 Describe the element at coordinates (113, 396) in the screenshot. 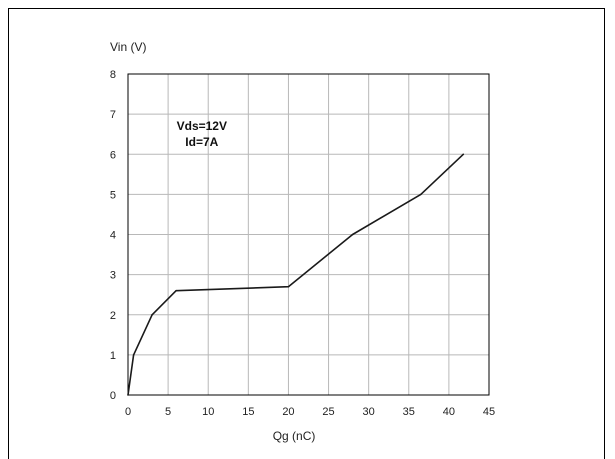

I see `y-tick-label-0: 0` at that location.